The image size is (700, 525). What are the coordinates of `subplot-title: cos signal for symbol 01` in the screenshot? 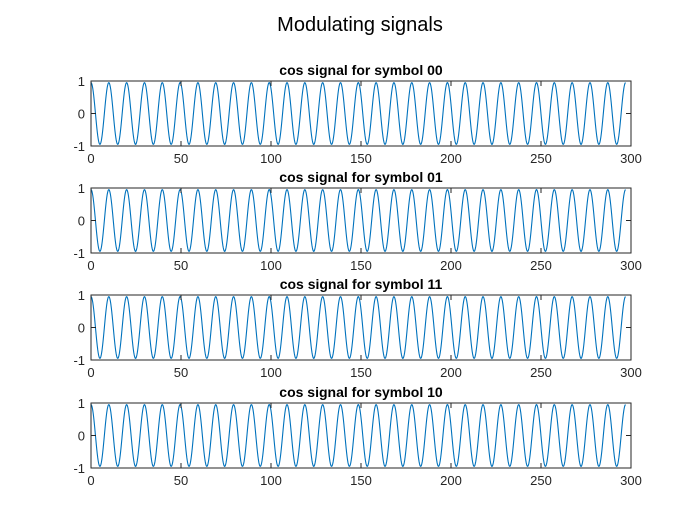 It's located at (361, 177).